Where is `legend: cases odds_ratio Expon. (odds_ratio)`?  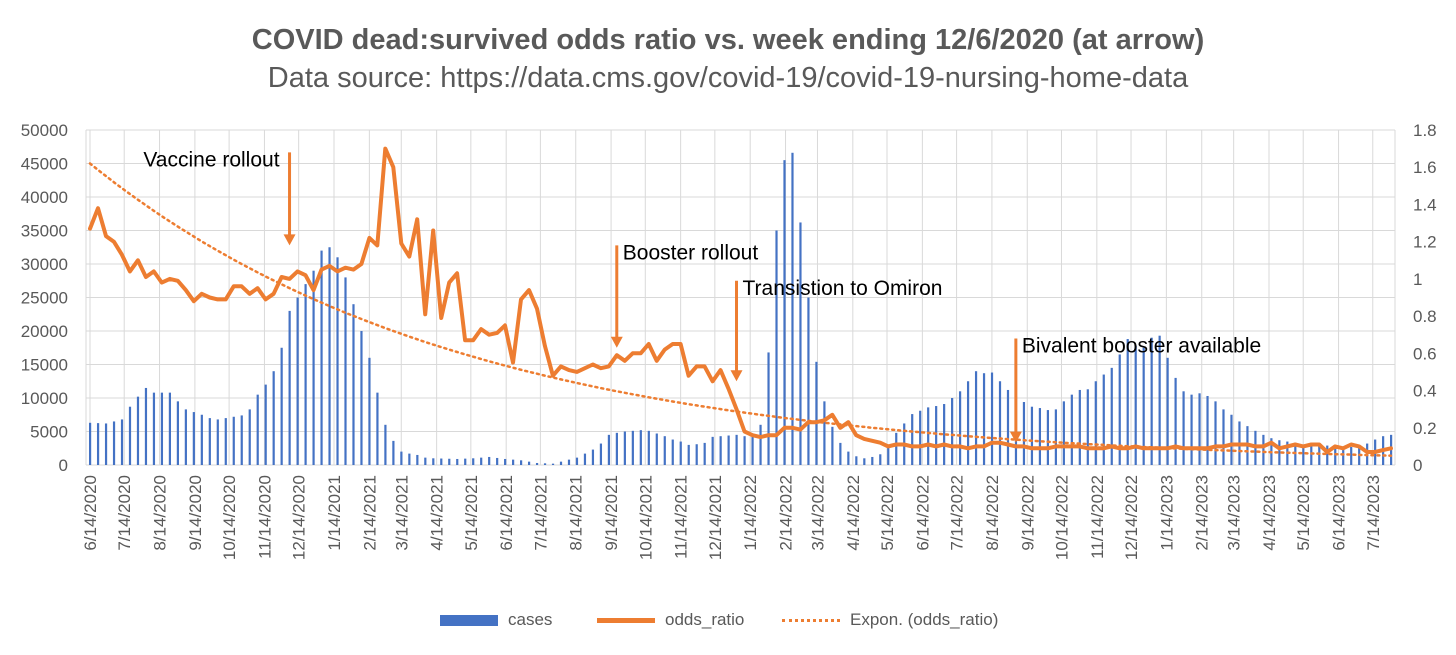
legend: cases odds_ratio Expon. (odds_ratio) is located at coordinates (728, 620).